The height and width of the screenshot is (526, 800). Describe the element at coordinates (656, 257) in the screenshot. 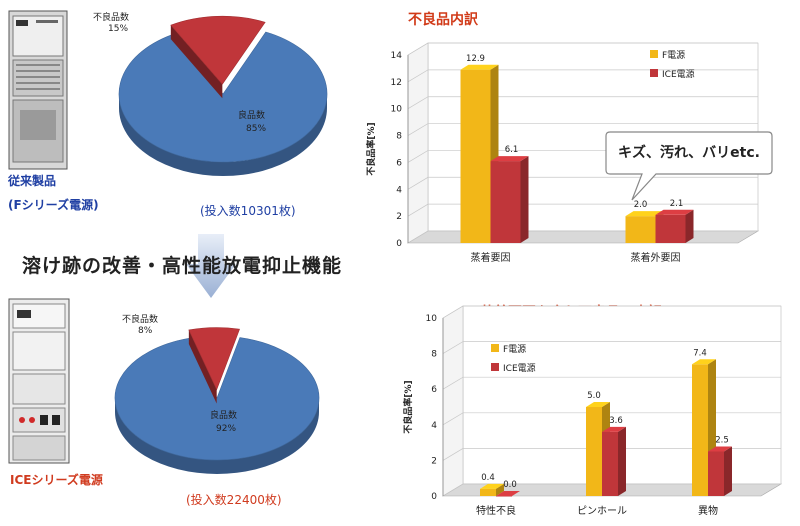

I see `bar-top-g-category-label: 蒸着外要因` at that location.